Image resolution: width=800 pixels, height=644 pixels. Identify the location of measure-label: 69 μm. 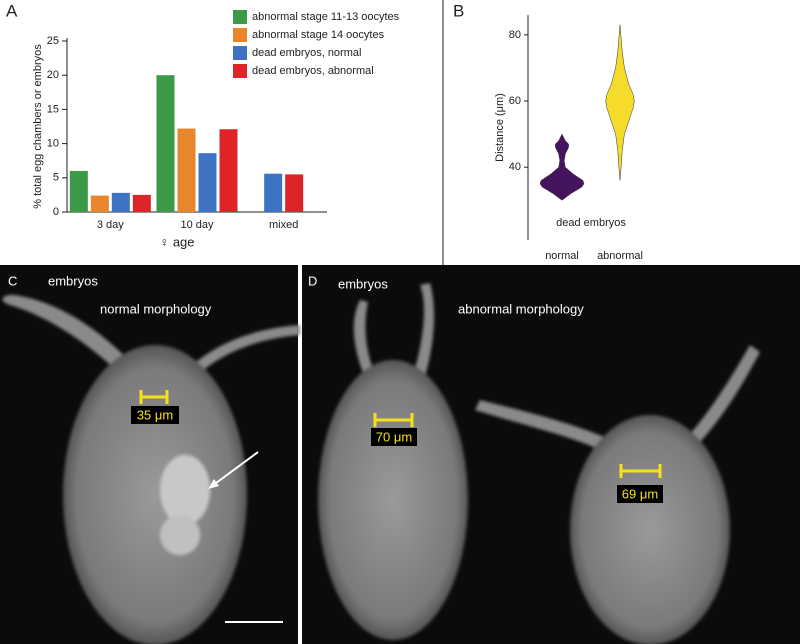
(640, 493).